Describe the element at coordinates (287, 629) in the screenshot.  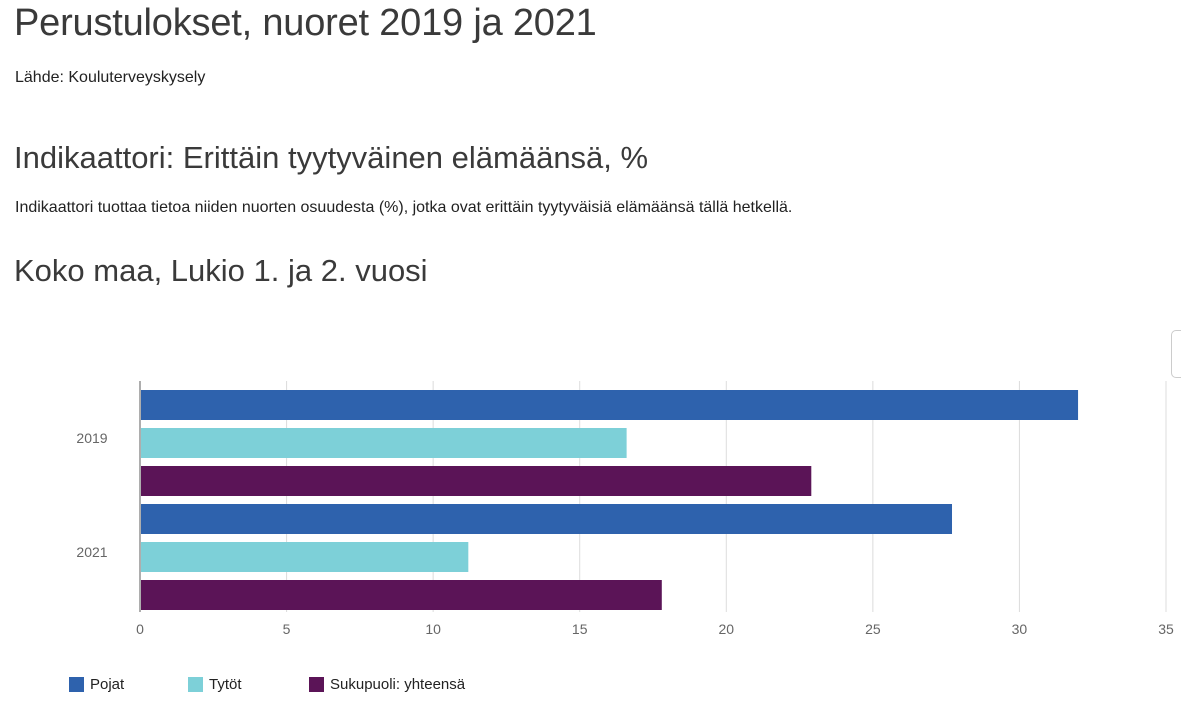
I see `x-tick-label: 5` at that location.